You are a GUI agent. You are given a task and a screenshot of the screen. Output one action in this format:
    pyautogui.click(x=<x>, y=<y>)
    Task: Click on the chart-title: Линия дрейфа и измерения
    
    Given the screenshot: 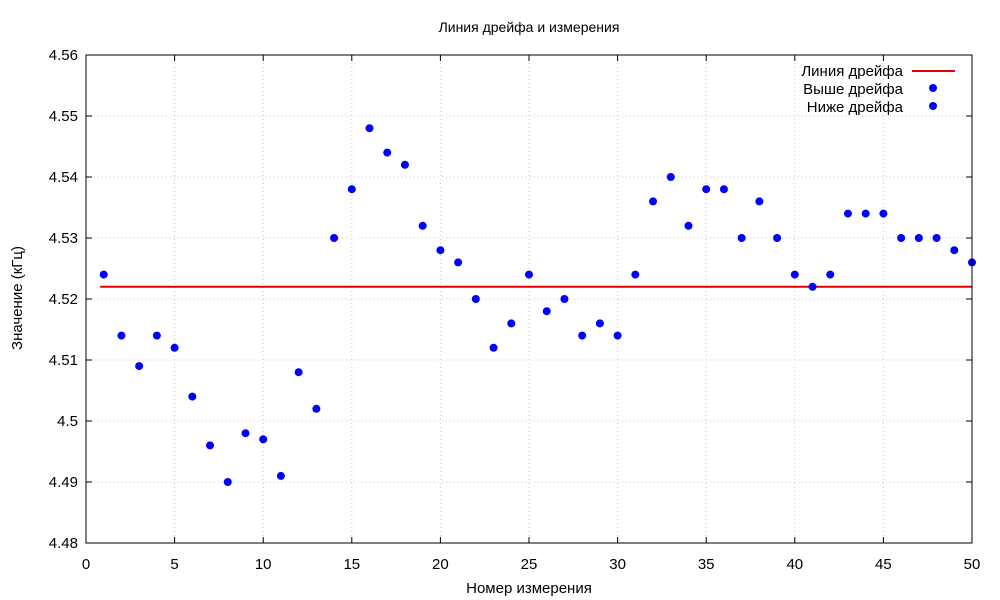 What is the action you would take?
    pyautogui.click(x=529, y=27)
    